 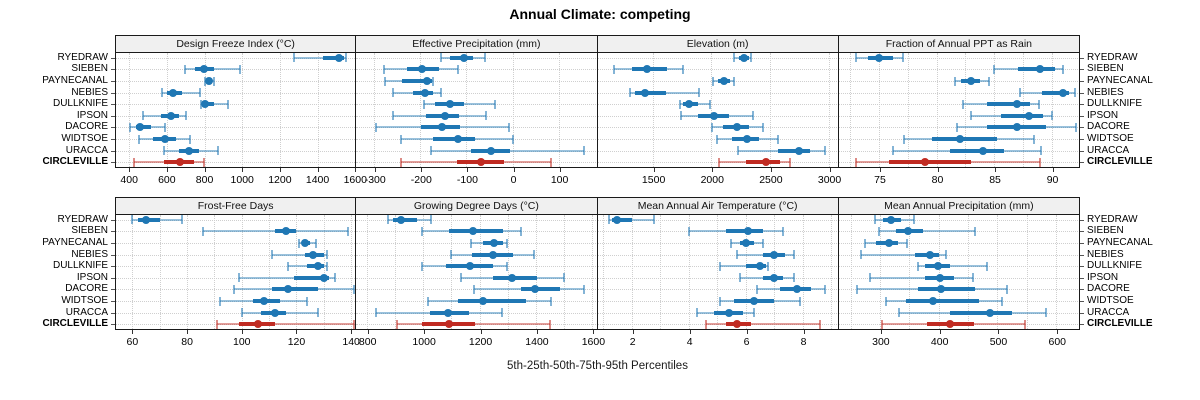 What do you see at coordinates (958, 206) in the screenshot?
I see `panel-strip-mean-annual-precipitation-mm: Mean Annual Precipitation (mm)` at bounding box center [958, 206].